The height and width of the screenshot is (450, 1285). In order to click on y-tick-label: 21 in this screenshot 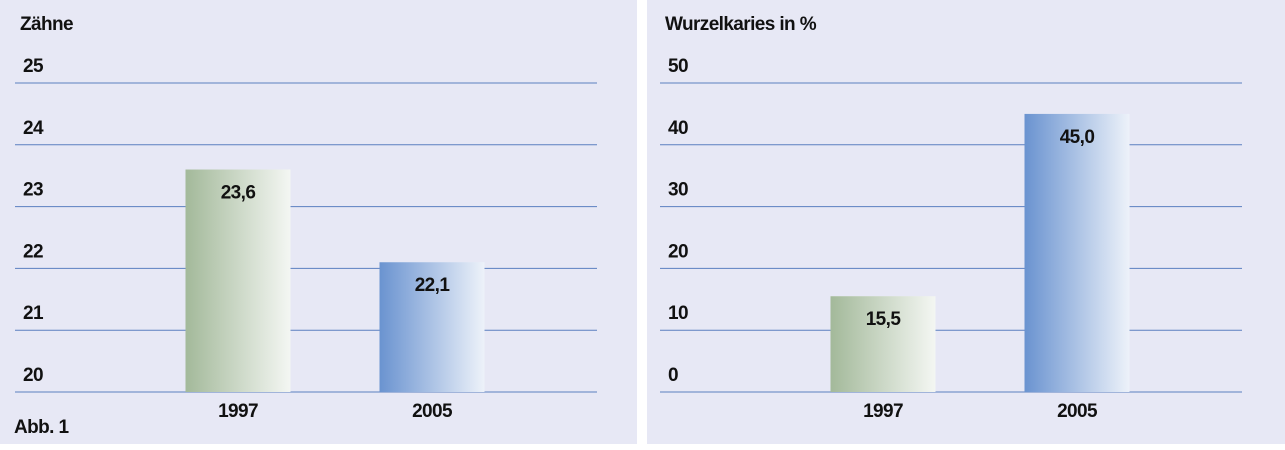, I will do `click(33, 313)`.